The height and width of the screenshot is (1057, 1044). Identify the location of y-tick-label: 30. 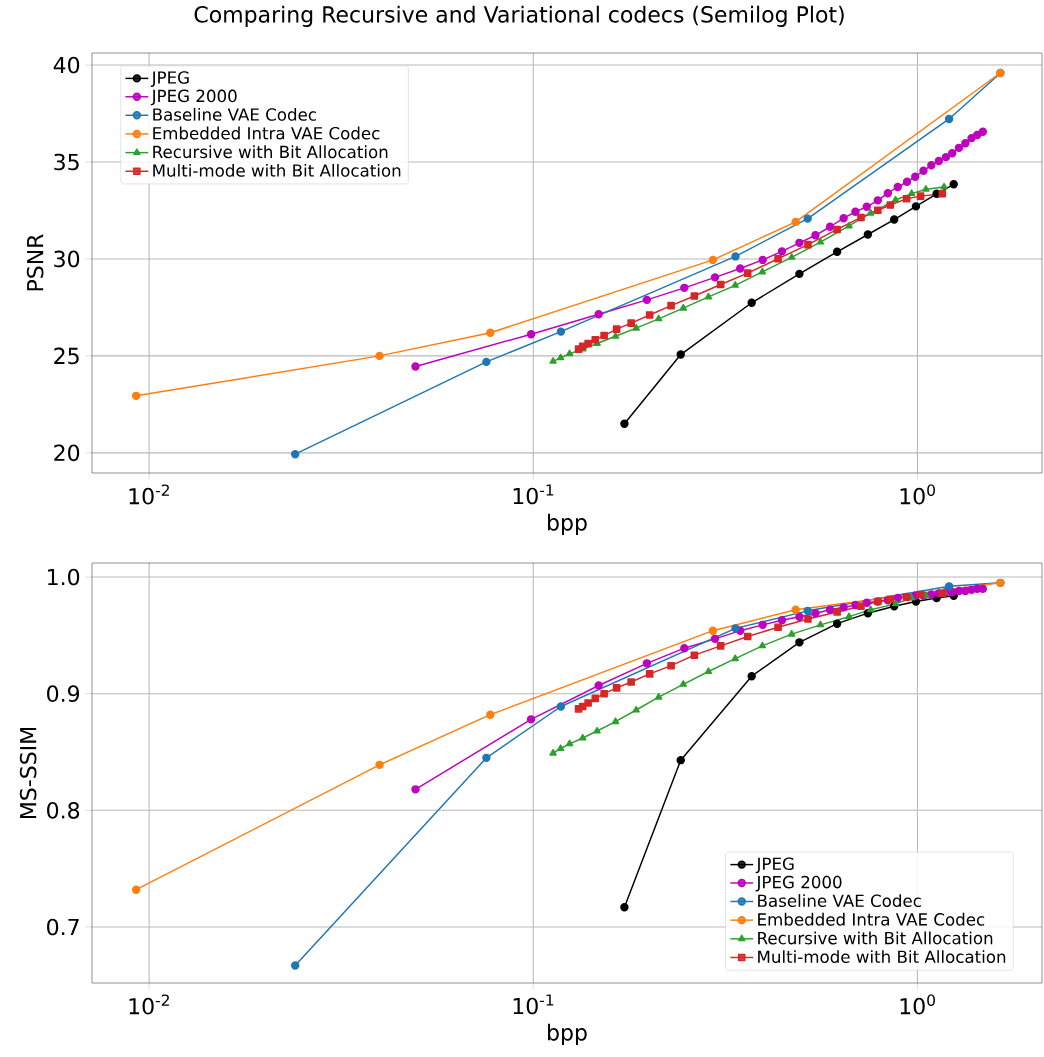
(67, 259).